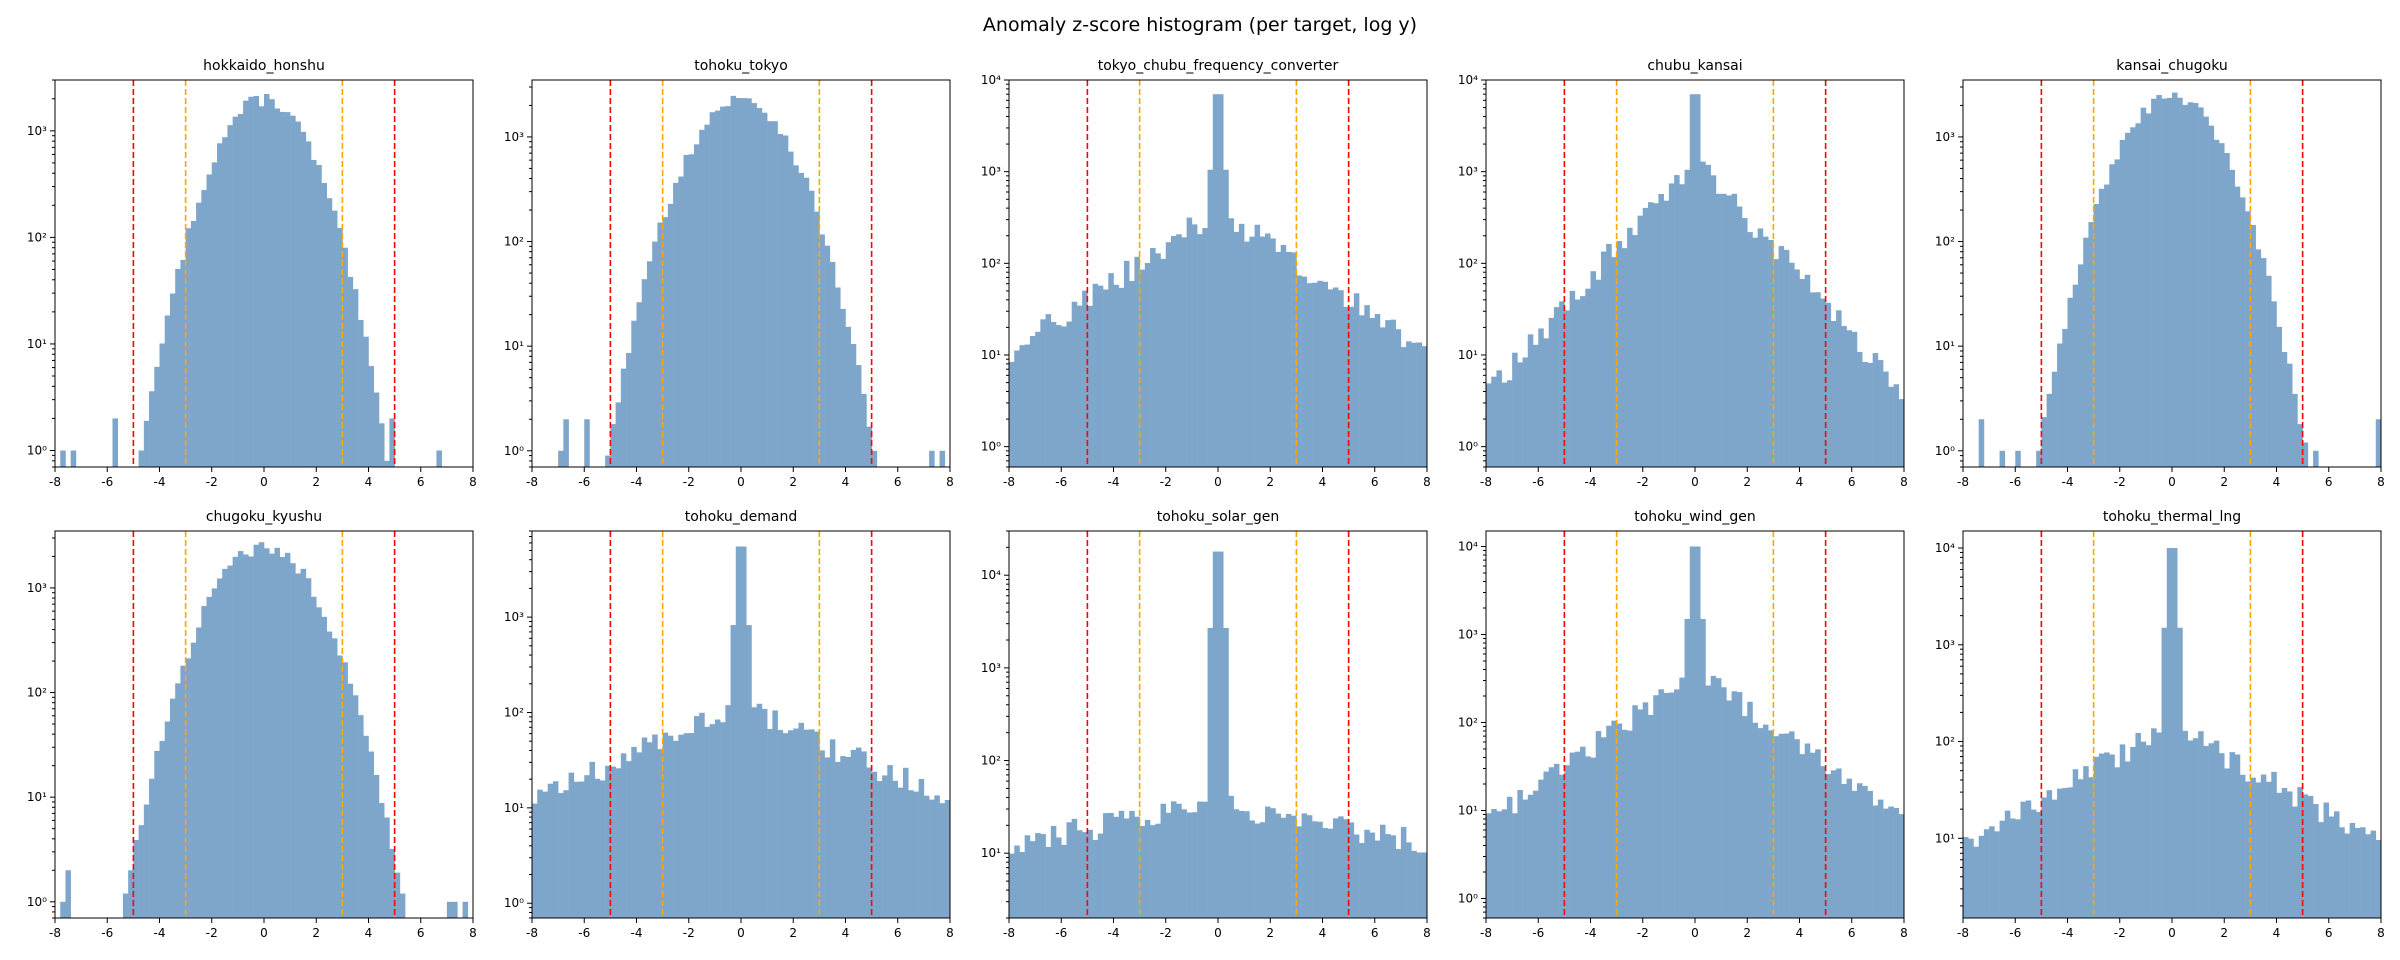 The width and height of the screenshot is (2400, 960). I want to click on x-tick-label: -2, so click(1643, 482).